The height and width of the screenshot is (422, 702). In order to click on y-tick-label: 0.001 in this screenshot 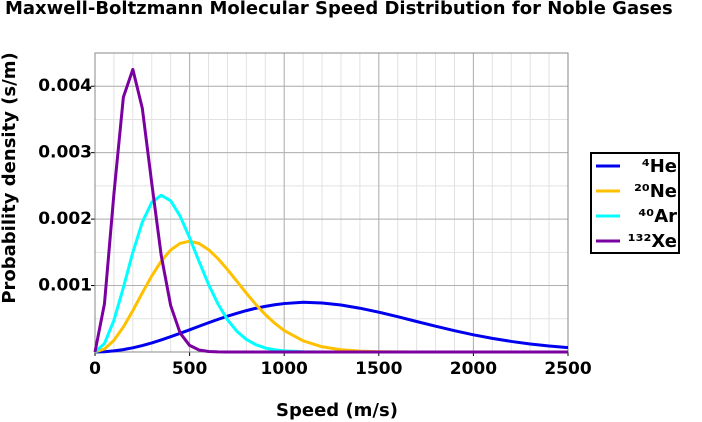, I will do `click(65, 286)`.